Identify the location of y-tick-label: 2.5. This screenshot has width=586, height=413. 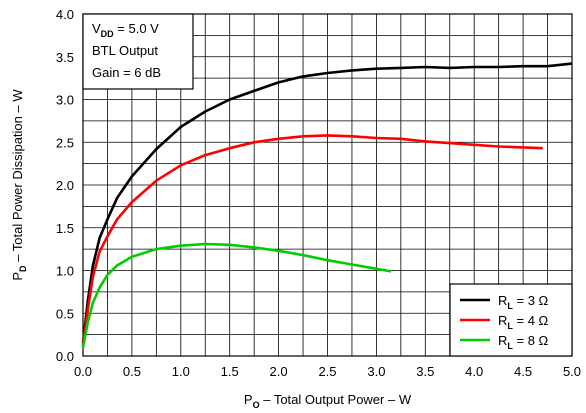
(65, 142).